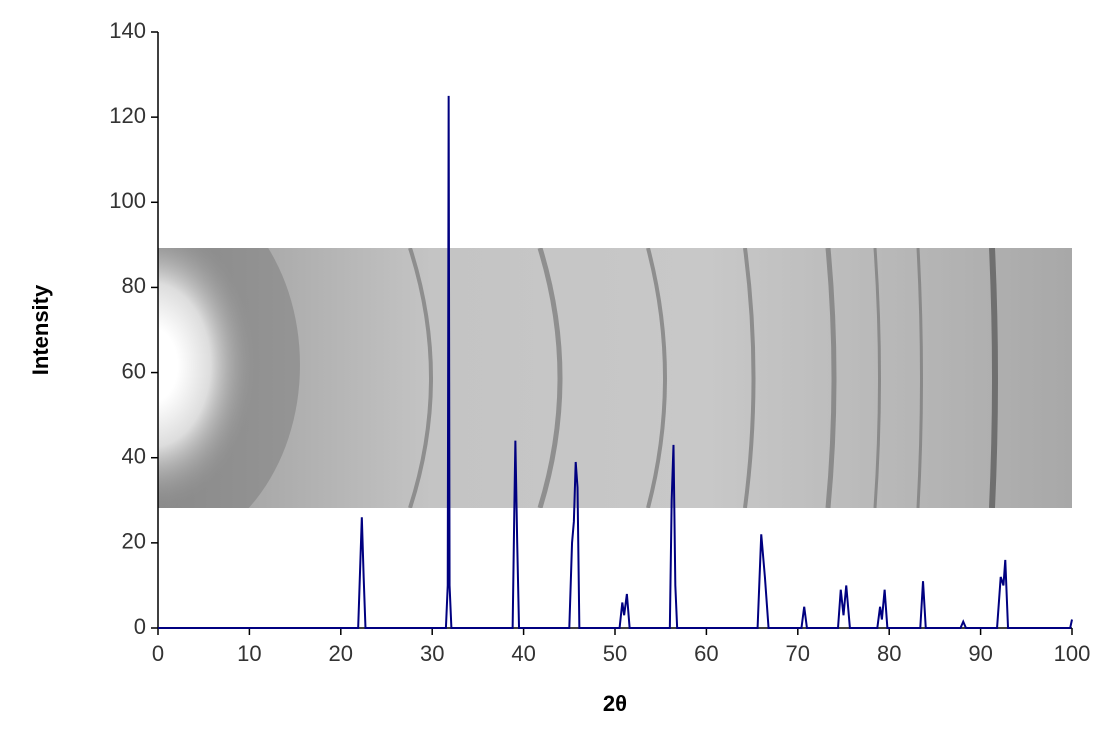  What do you see at coordinates (1072, 653) in the screenshot?
I see `x-tick-label: 100` at bounding box center [1072, 653].